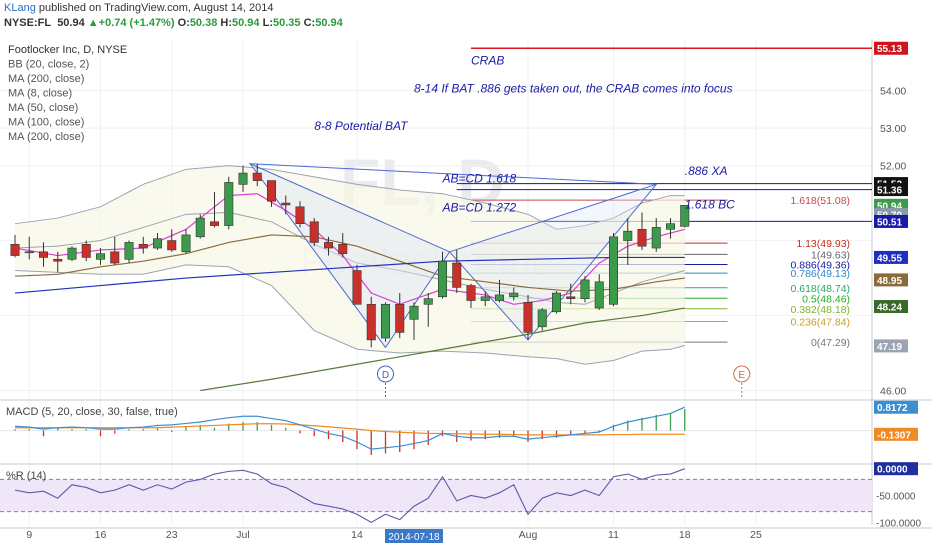  Describe the element at coordinates (479, 207) in the screenshot. I see `annotation-text: AB=CD 1.272` at that location.